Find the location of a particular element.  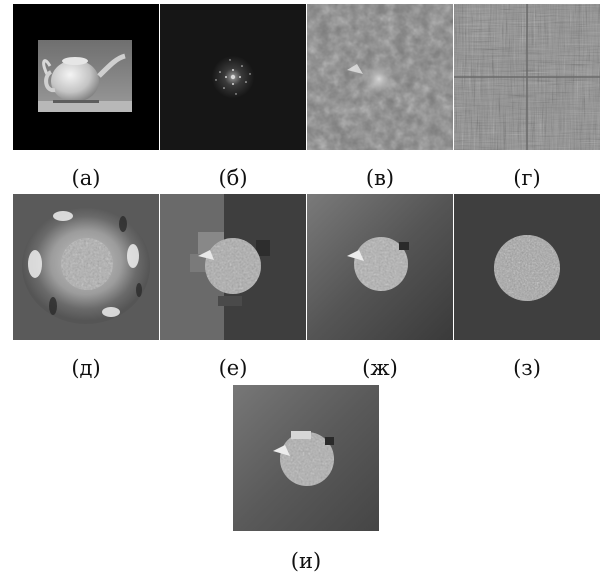

panel-v-image is located at coordinates (380, 77).